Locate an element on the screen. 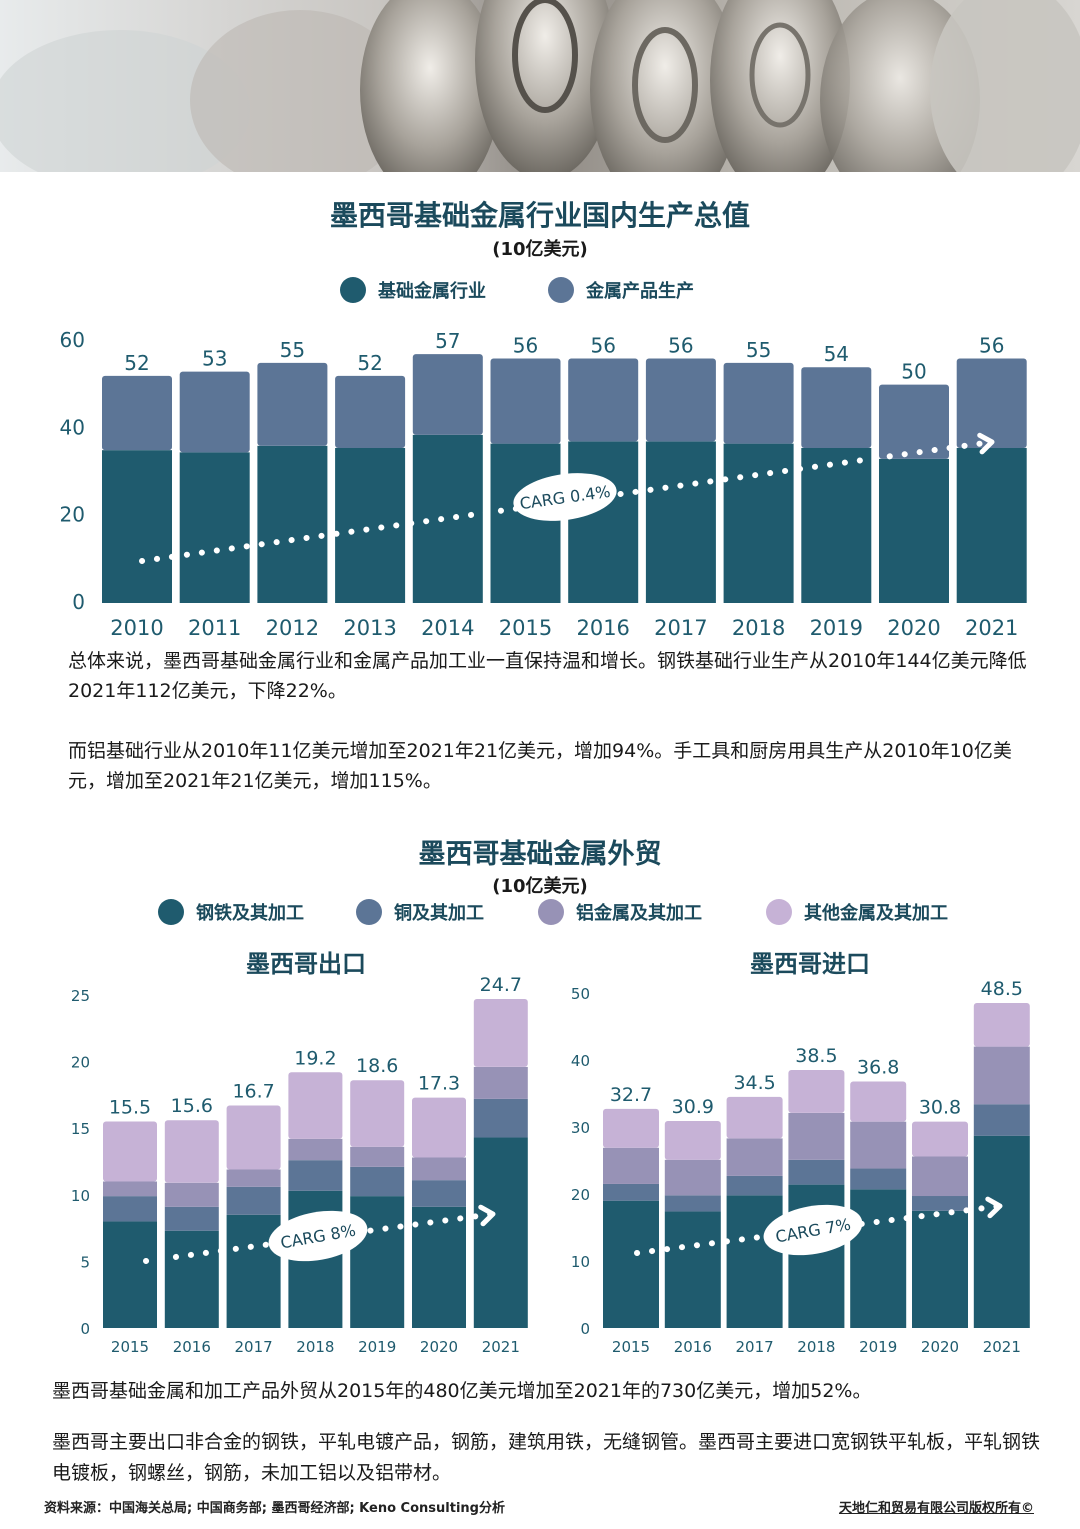 The height and width of the screenshot is (1529, 1080). x-tick-label: 2016 is located at coordinates (192, 1347).